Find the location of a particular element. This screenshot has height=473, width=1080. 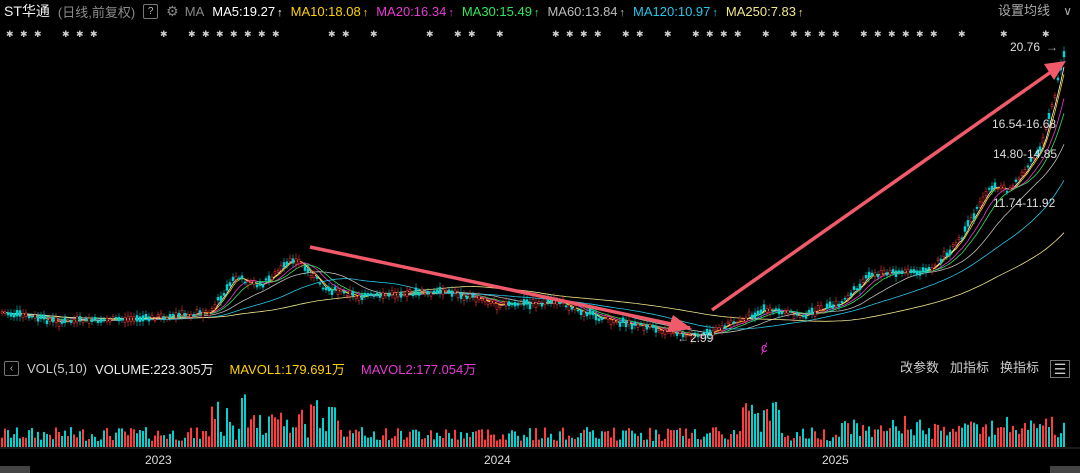

add-indicator-button: 加指标 is located at coordinates (970, 367).